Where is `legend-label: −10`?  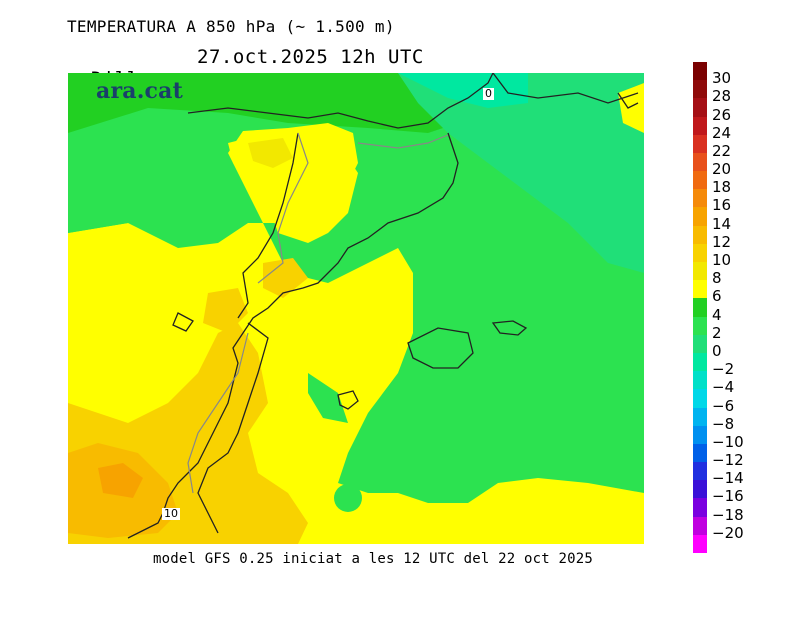 legend-label: −10 is located at coordinates (728, 441).